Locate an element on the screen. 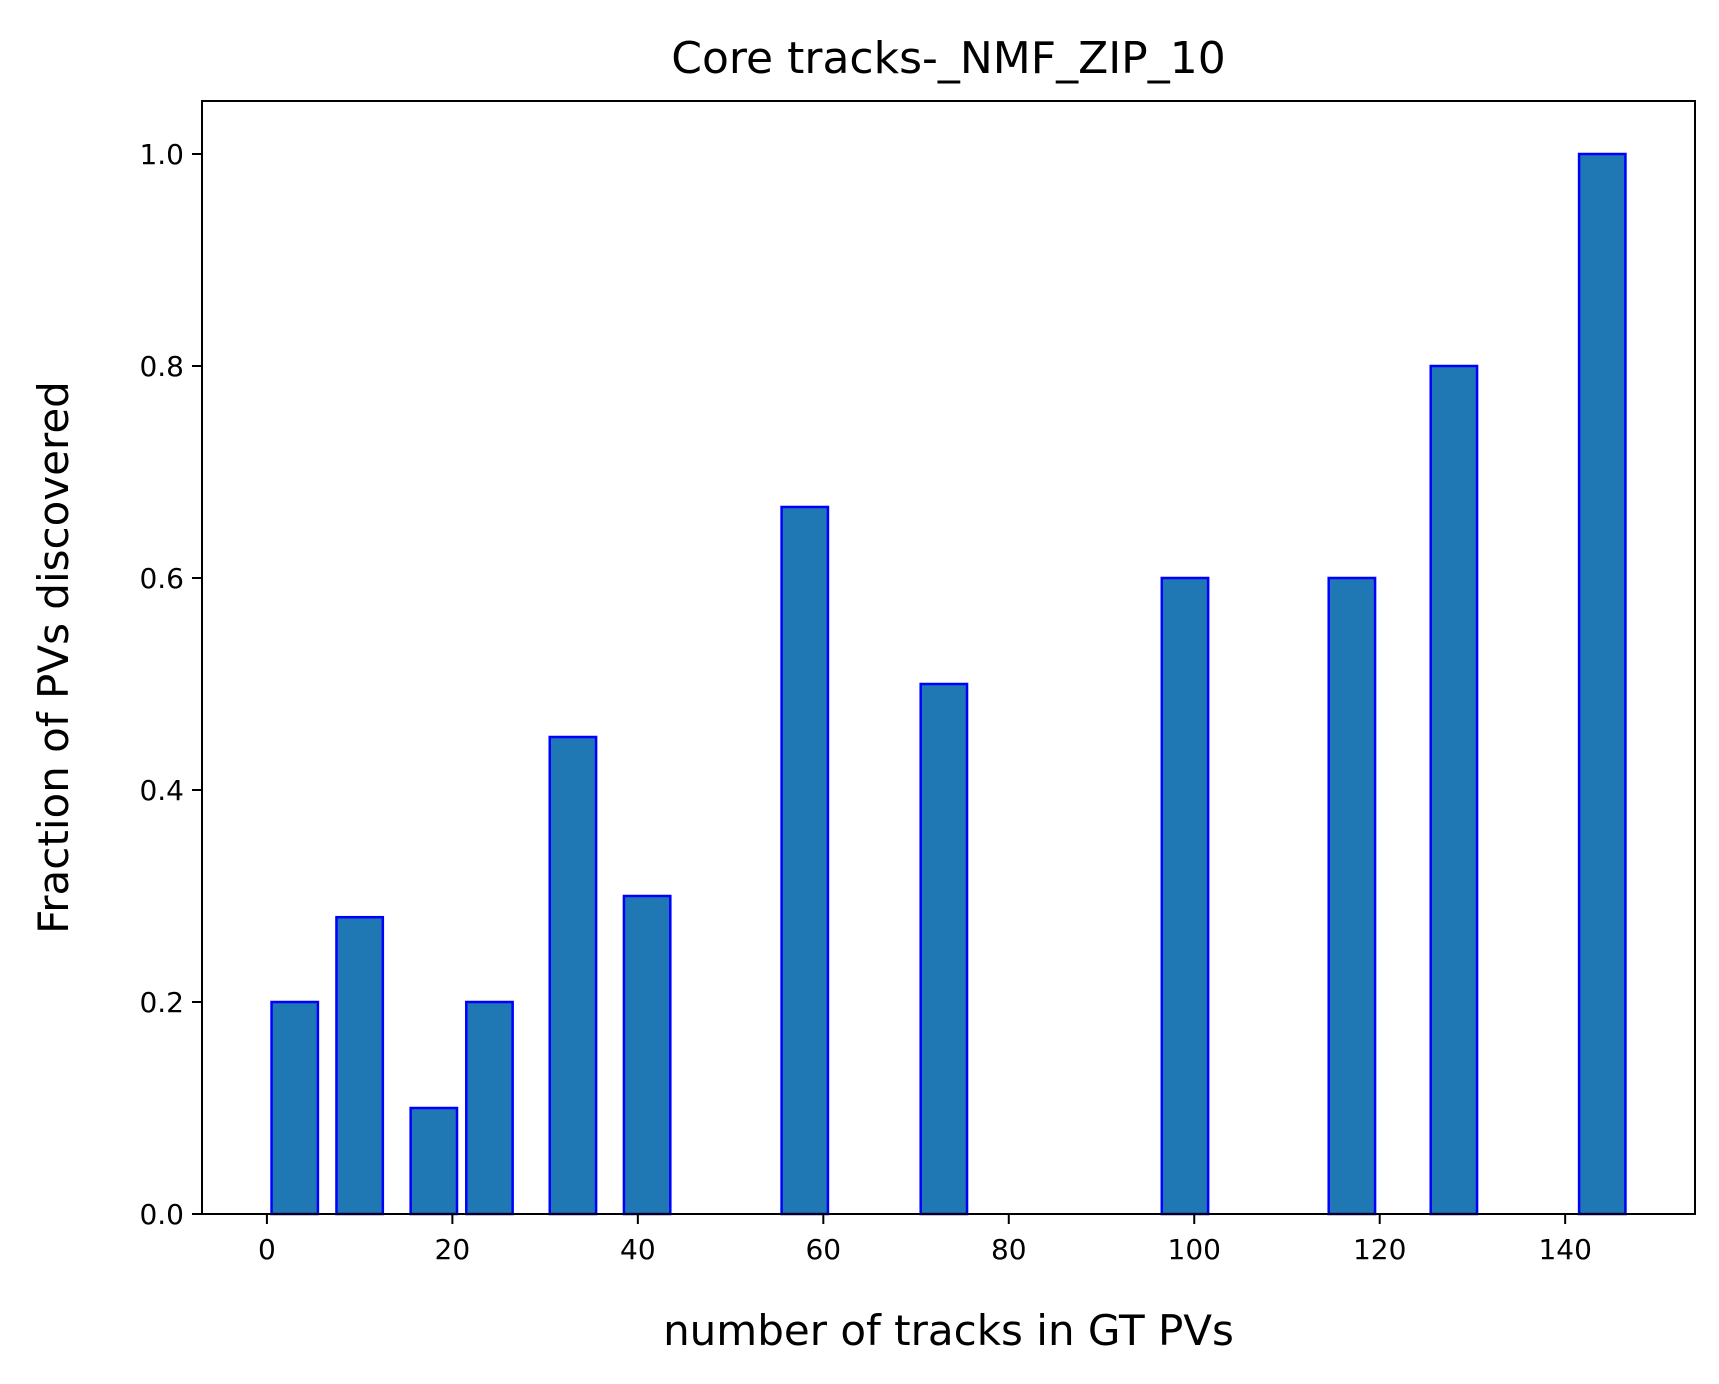 The image size is (1719, 1384). x-tick-label: 120 is located at coordinates (1379, 1249).